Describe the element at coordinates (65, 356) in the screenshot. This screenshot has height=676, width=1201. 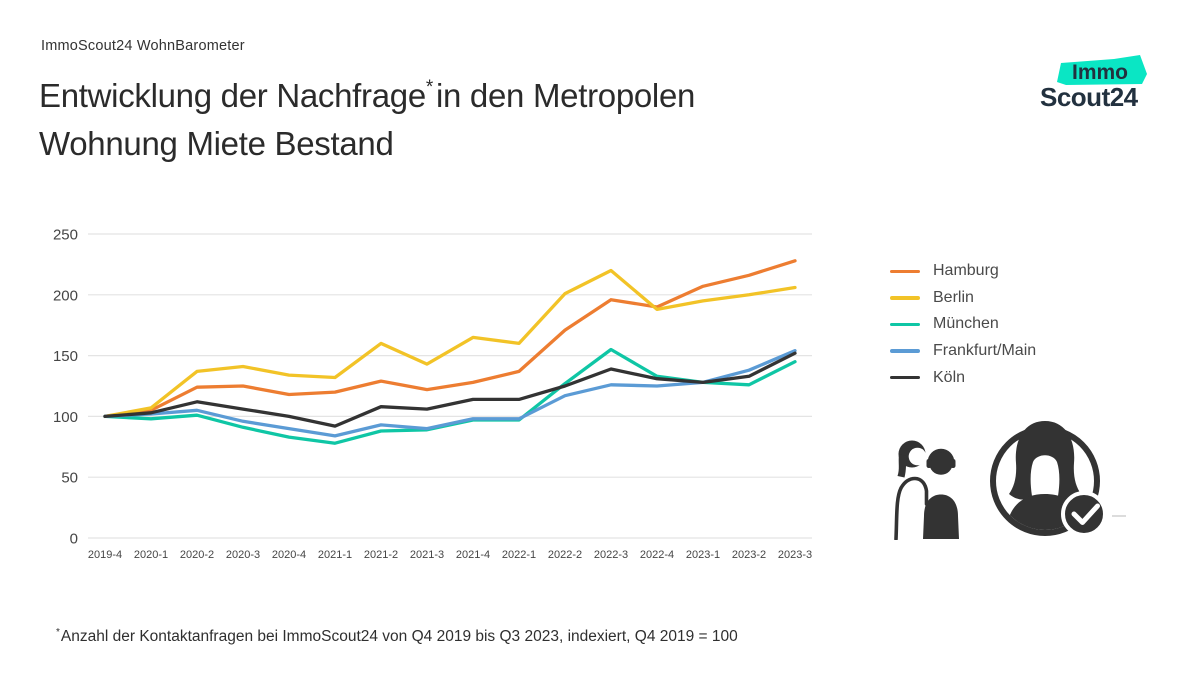
I see `y-tick-label: 150` at that location.